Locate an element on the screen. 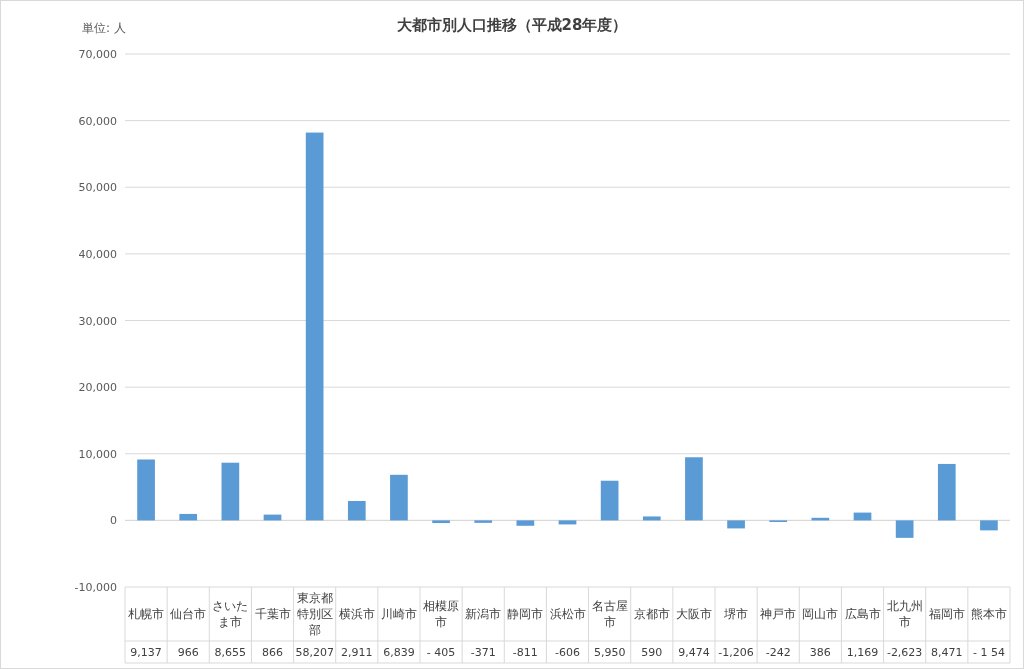 The width and height of the screenshot is (1024, 669). x-tick-label: 名古屋市 is located at coordinates (609, 614).